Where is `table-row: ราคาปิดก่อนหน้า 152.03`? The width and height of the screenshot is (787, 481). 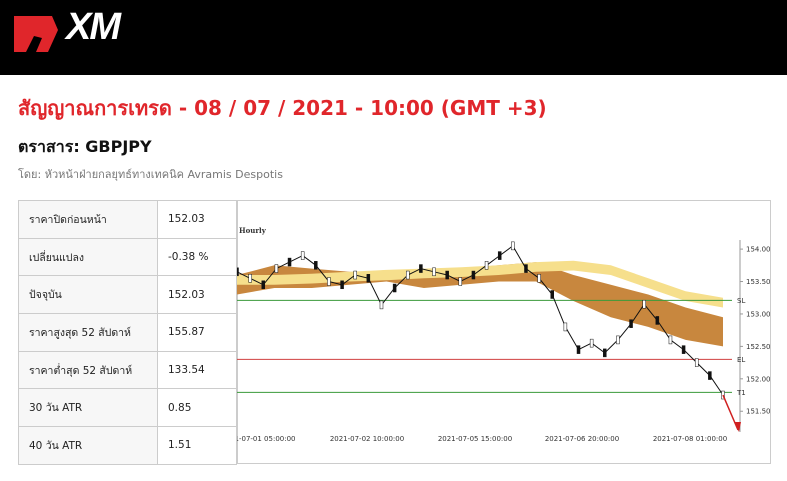
table-row: ราคาปิดก่อนหน้า 152.03 is located at coordinates (127, 219).